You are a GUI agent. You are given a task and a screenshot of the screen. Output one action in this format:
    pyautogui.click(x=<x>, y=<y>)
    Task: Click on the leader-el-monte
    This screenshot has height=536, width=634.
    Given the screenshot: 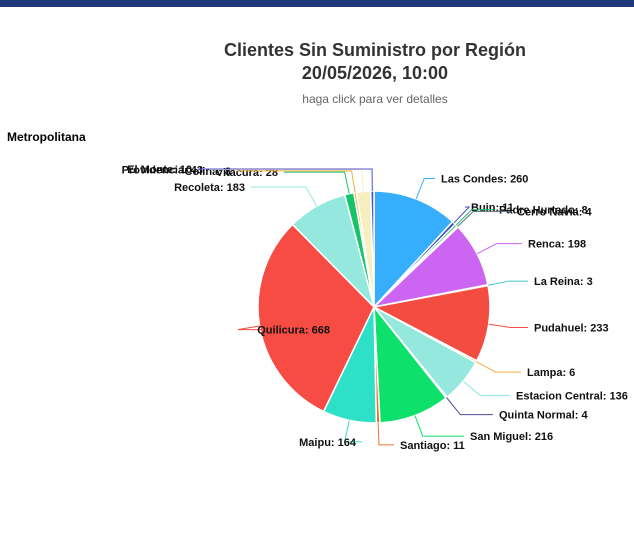 What is the action you would take?
    pyautogui.click(x=285, y=180)
    